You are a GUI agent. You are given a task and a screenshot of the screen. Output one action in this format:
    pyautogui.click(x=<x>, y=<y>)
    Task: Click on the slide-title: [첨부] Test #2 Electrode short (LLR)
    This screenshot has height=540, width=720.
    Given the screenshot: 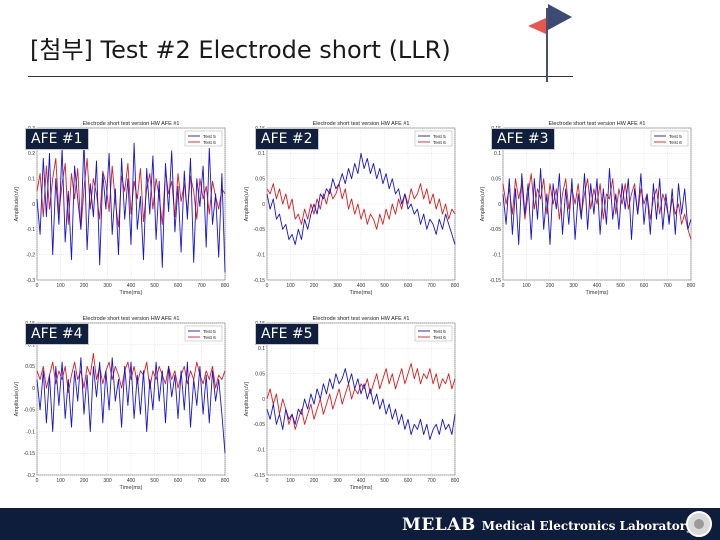 What is the action you would take?
    pyautogui.click(x=240, y=50)
    